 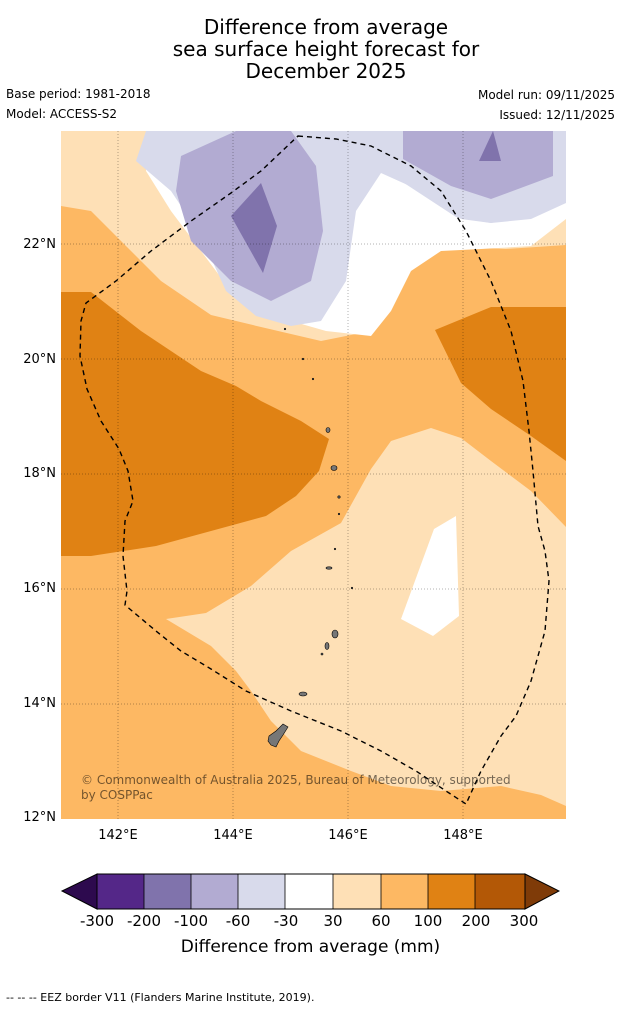 I want to click on island-rota, so click(x=303, y=694).